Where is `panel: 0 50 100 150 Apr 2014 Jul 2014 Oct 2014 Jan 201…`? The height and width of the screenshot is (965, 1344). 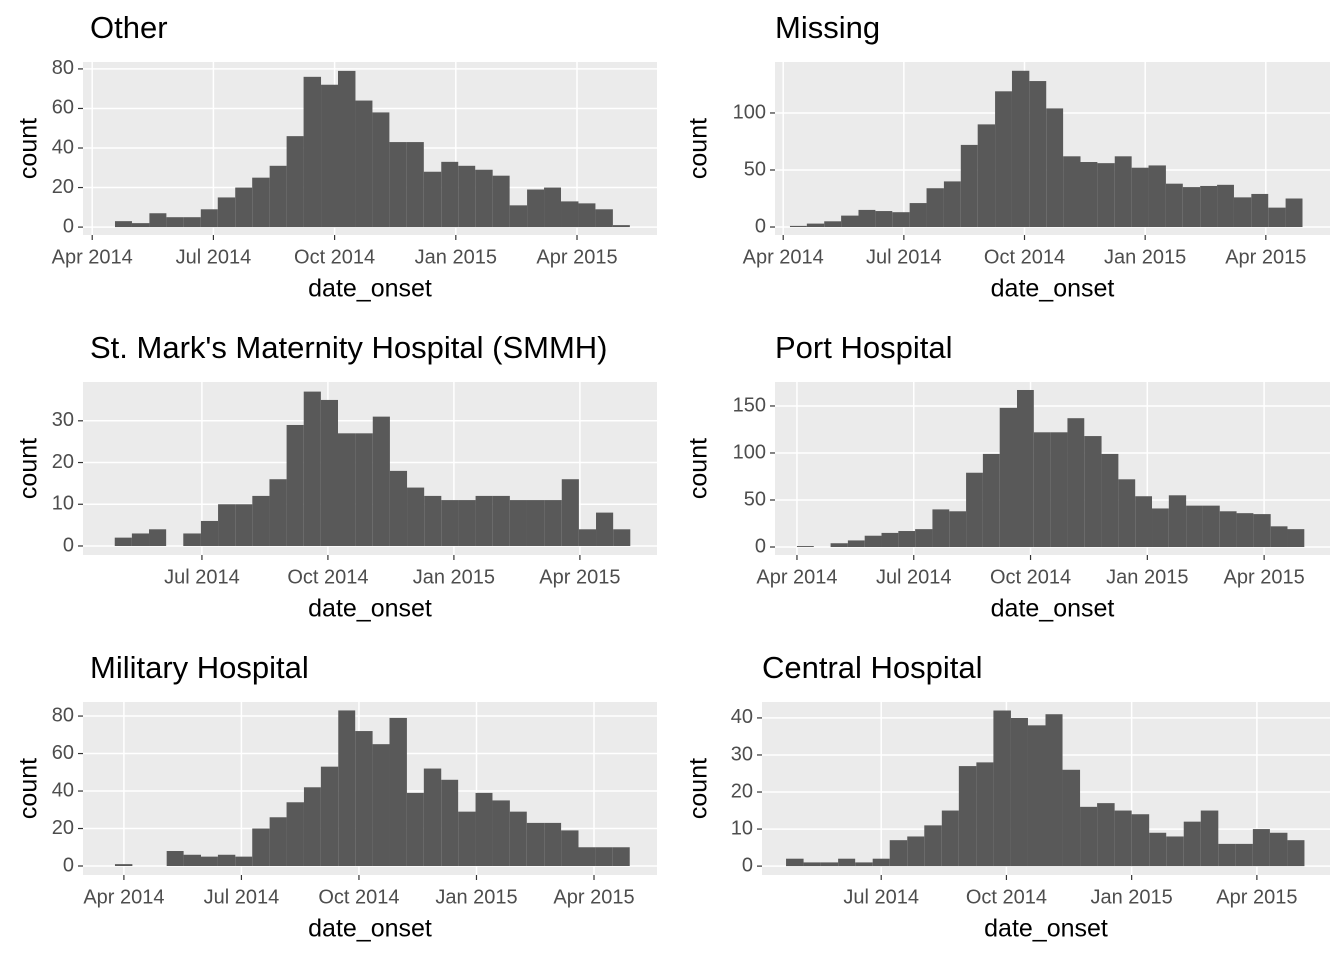 panel: 0 50 100 150 Apr 2014 Jul 2014 Oct 2014 Jan 201… is located at coordinates (1007, 476).